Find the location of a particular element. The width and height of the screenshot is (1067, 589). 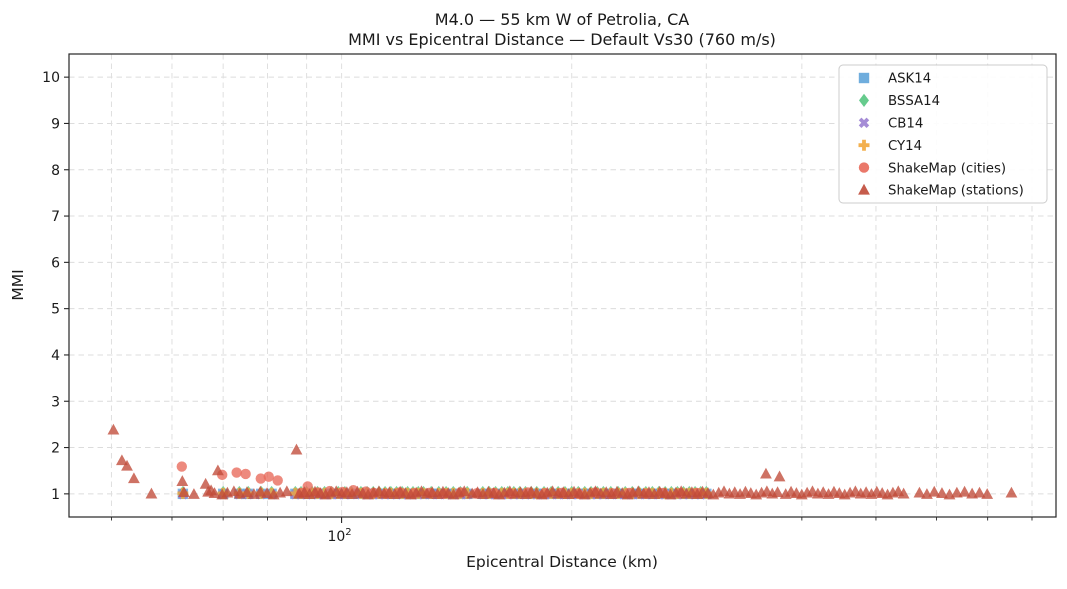

y-tick-label: 5 is located at coordinates (55, 310).